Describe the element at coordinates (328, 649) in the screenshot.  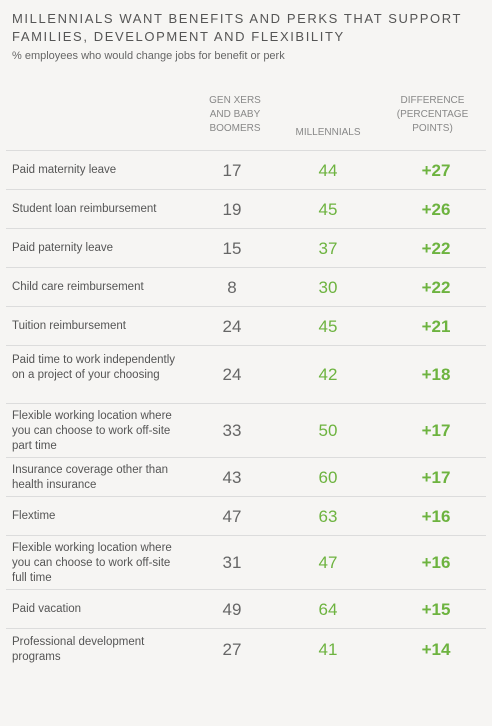
I see `value-millennials: 41` at that location.